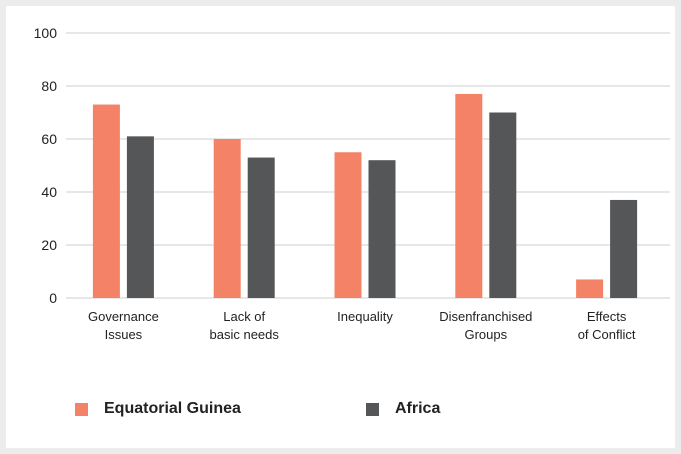 This screenshot has width=681, height=454. What do you see at coordinates (46, 33) in the screenshot?
I see `y-tick-label-100: 100` at bounding box center [46, 33].